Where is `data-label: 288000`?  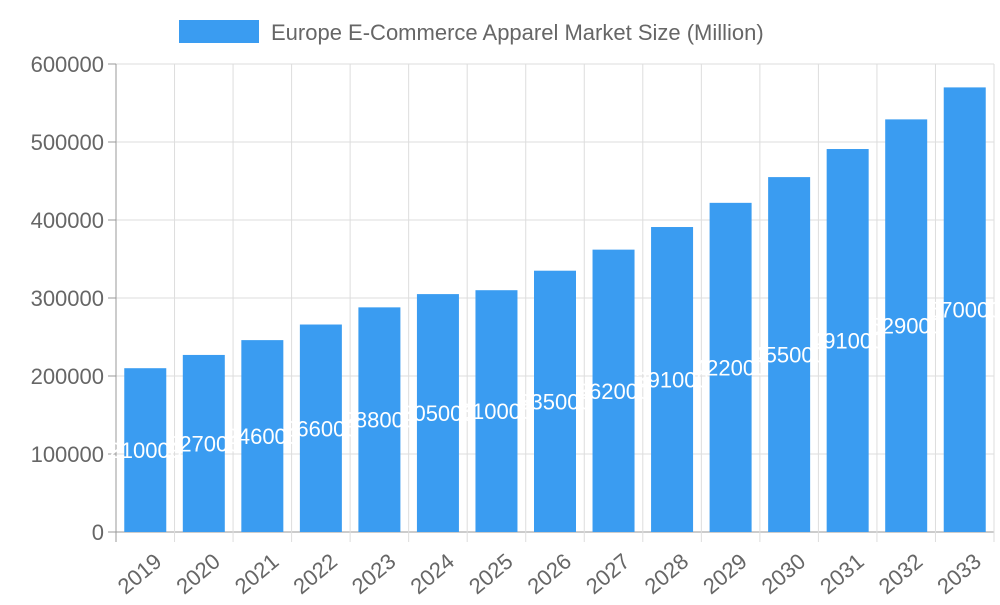
data-label: 288000 is located at coordinates (379, 420).